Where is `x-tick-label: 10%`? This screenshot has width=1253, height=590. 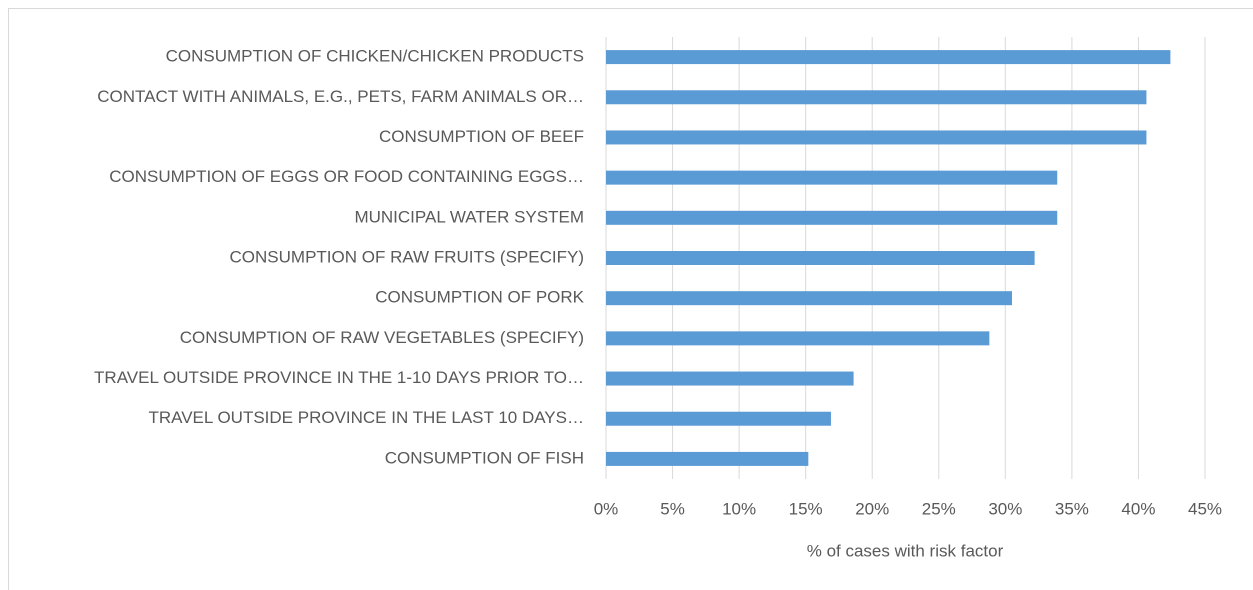 x-tick-label: 10% is located at coordinates (739, 508).